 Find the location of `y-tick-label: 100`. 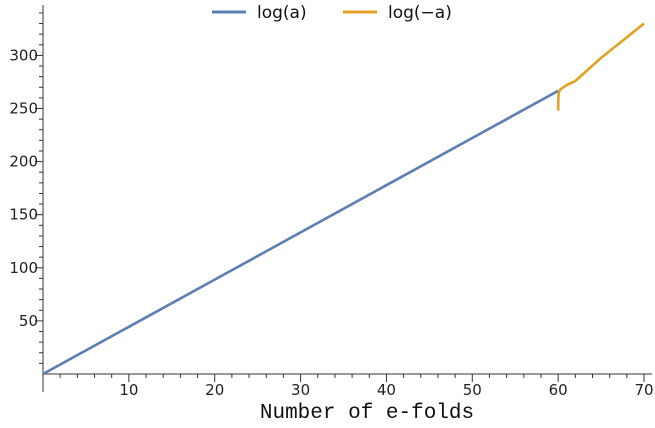

y-tick-label: 100 is located at coordinates (23, 268).